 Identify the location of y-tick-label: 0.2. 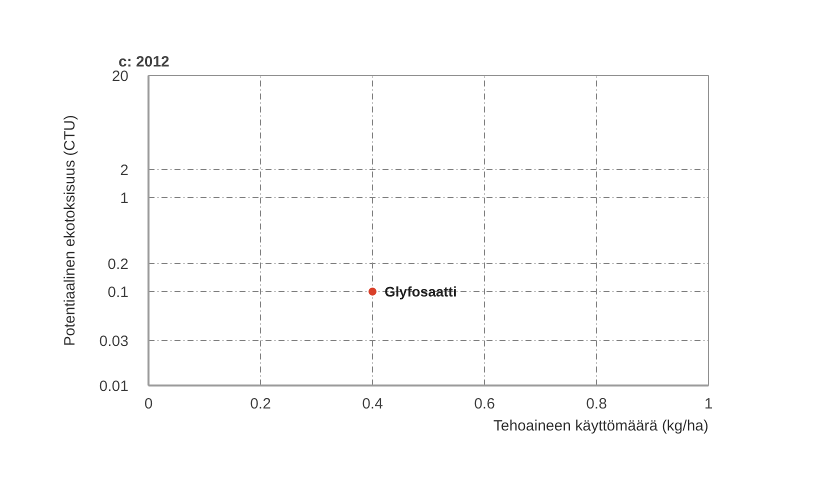
(118, 264).